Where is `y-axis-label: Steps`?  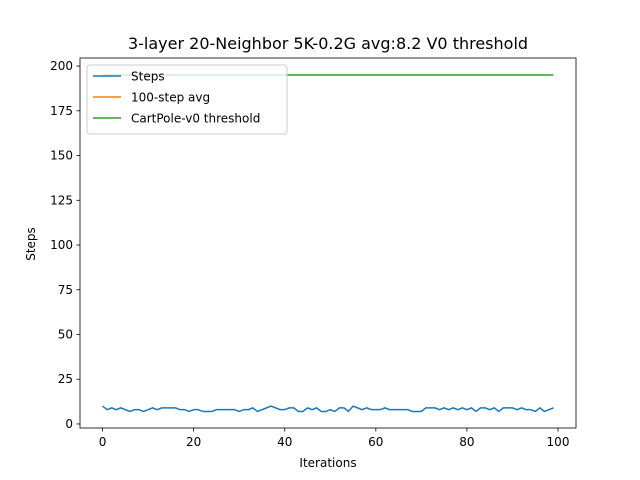
y-axis-label: Steps is located at coordinates (31, 244).